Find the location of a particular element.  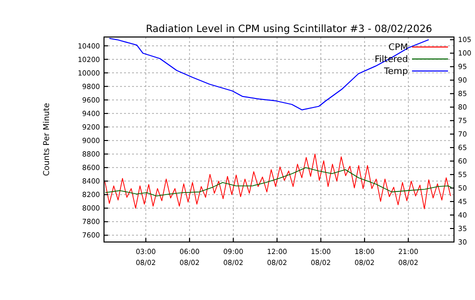

line-series is located at coordinates (277, 182).